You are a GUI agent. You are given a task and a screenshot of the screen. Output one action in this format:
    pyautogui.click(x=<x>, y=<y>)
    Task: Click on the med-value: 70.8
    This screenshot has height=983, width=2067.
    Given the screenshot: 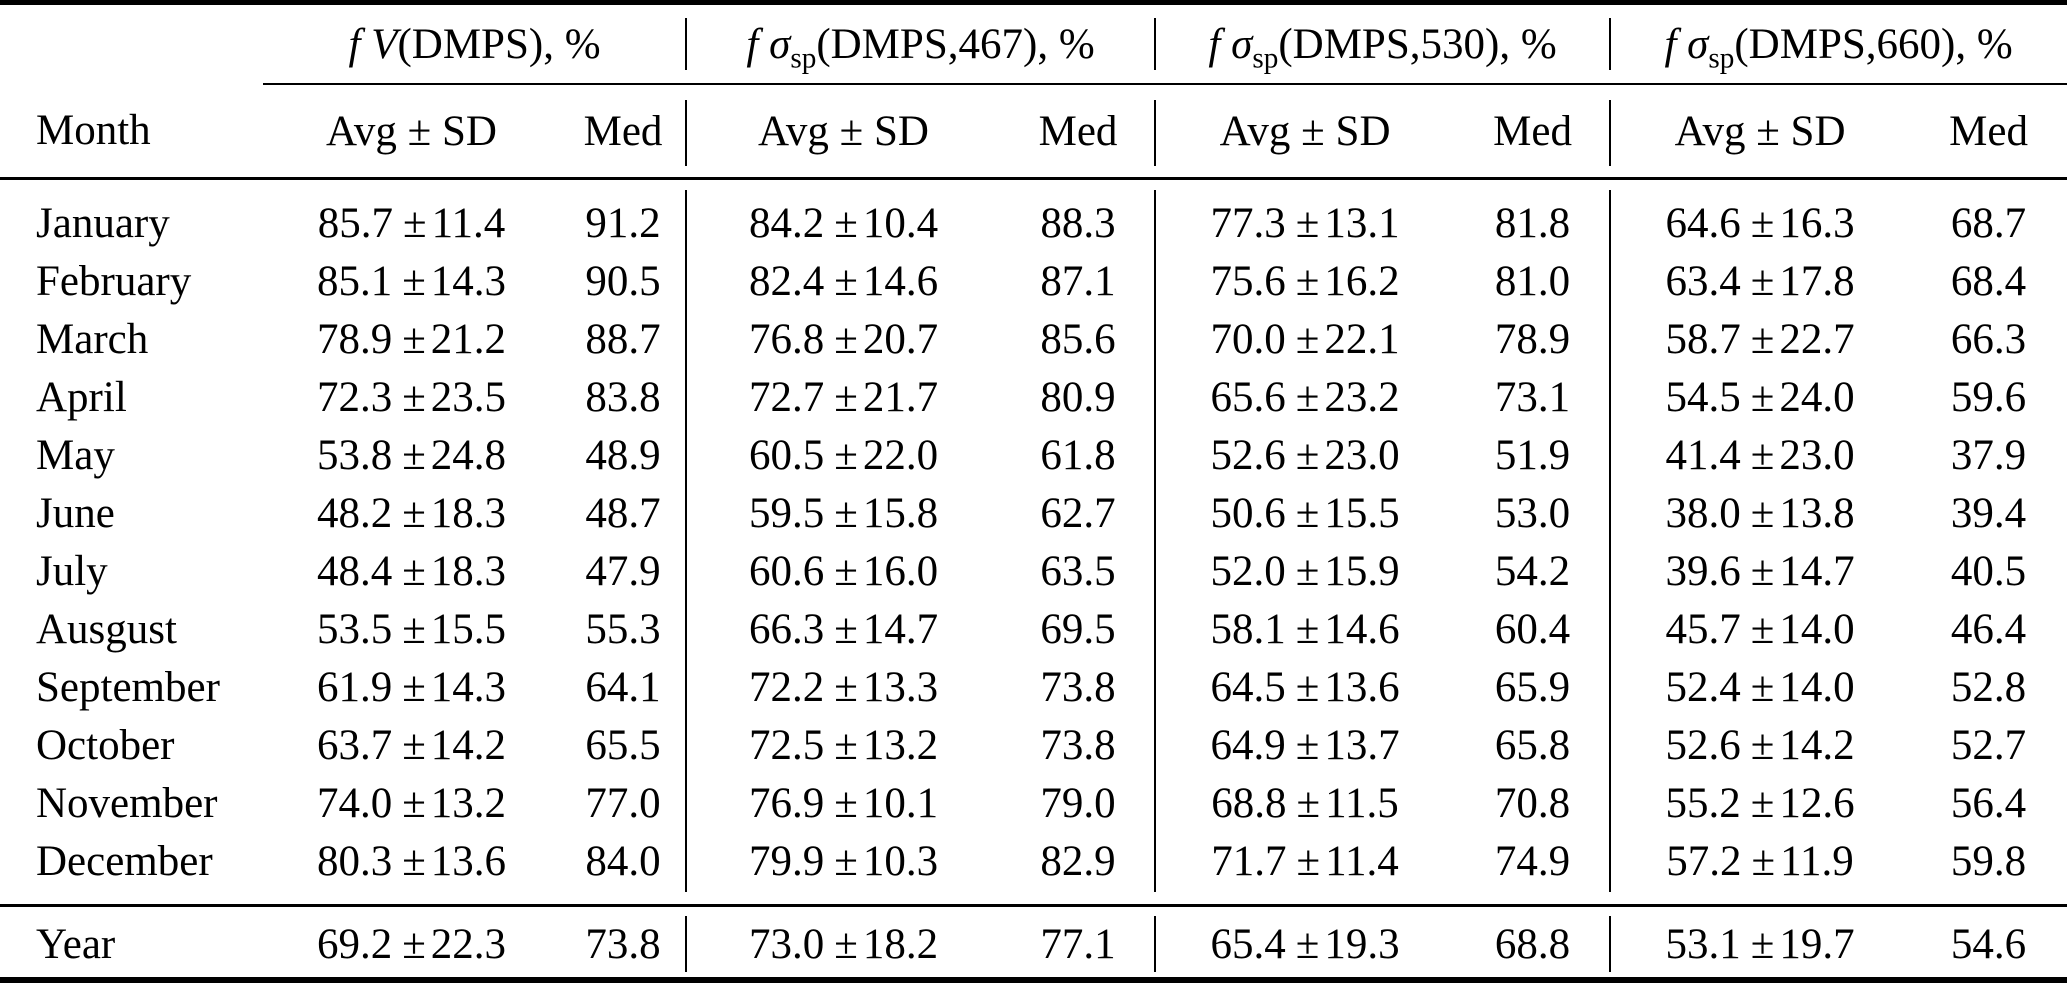 What is the action you would take?
    pyautogui.click(x=1532, y=803)
    